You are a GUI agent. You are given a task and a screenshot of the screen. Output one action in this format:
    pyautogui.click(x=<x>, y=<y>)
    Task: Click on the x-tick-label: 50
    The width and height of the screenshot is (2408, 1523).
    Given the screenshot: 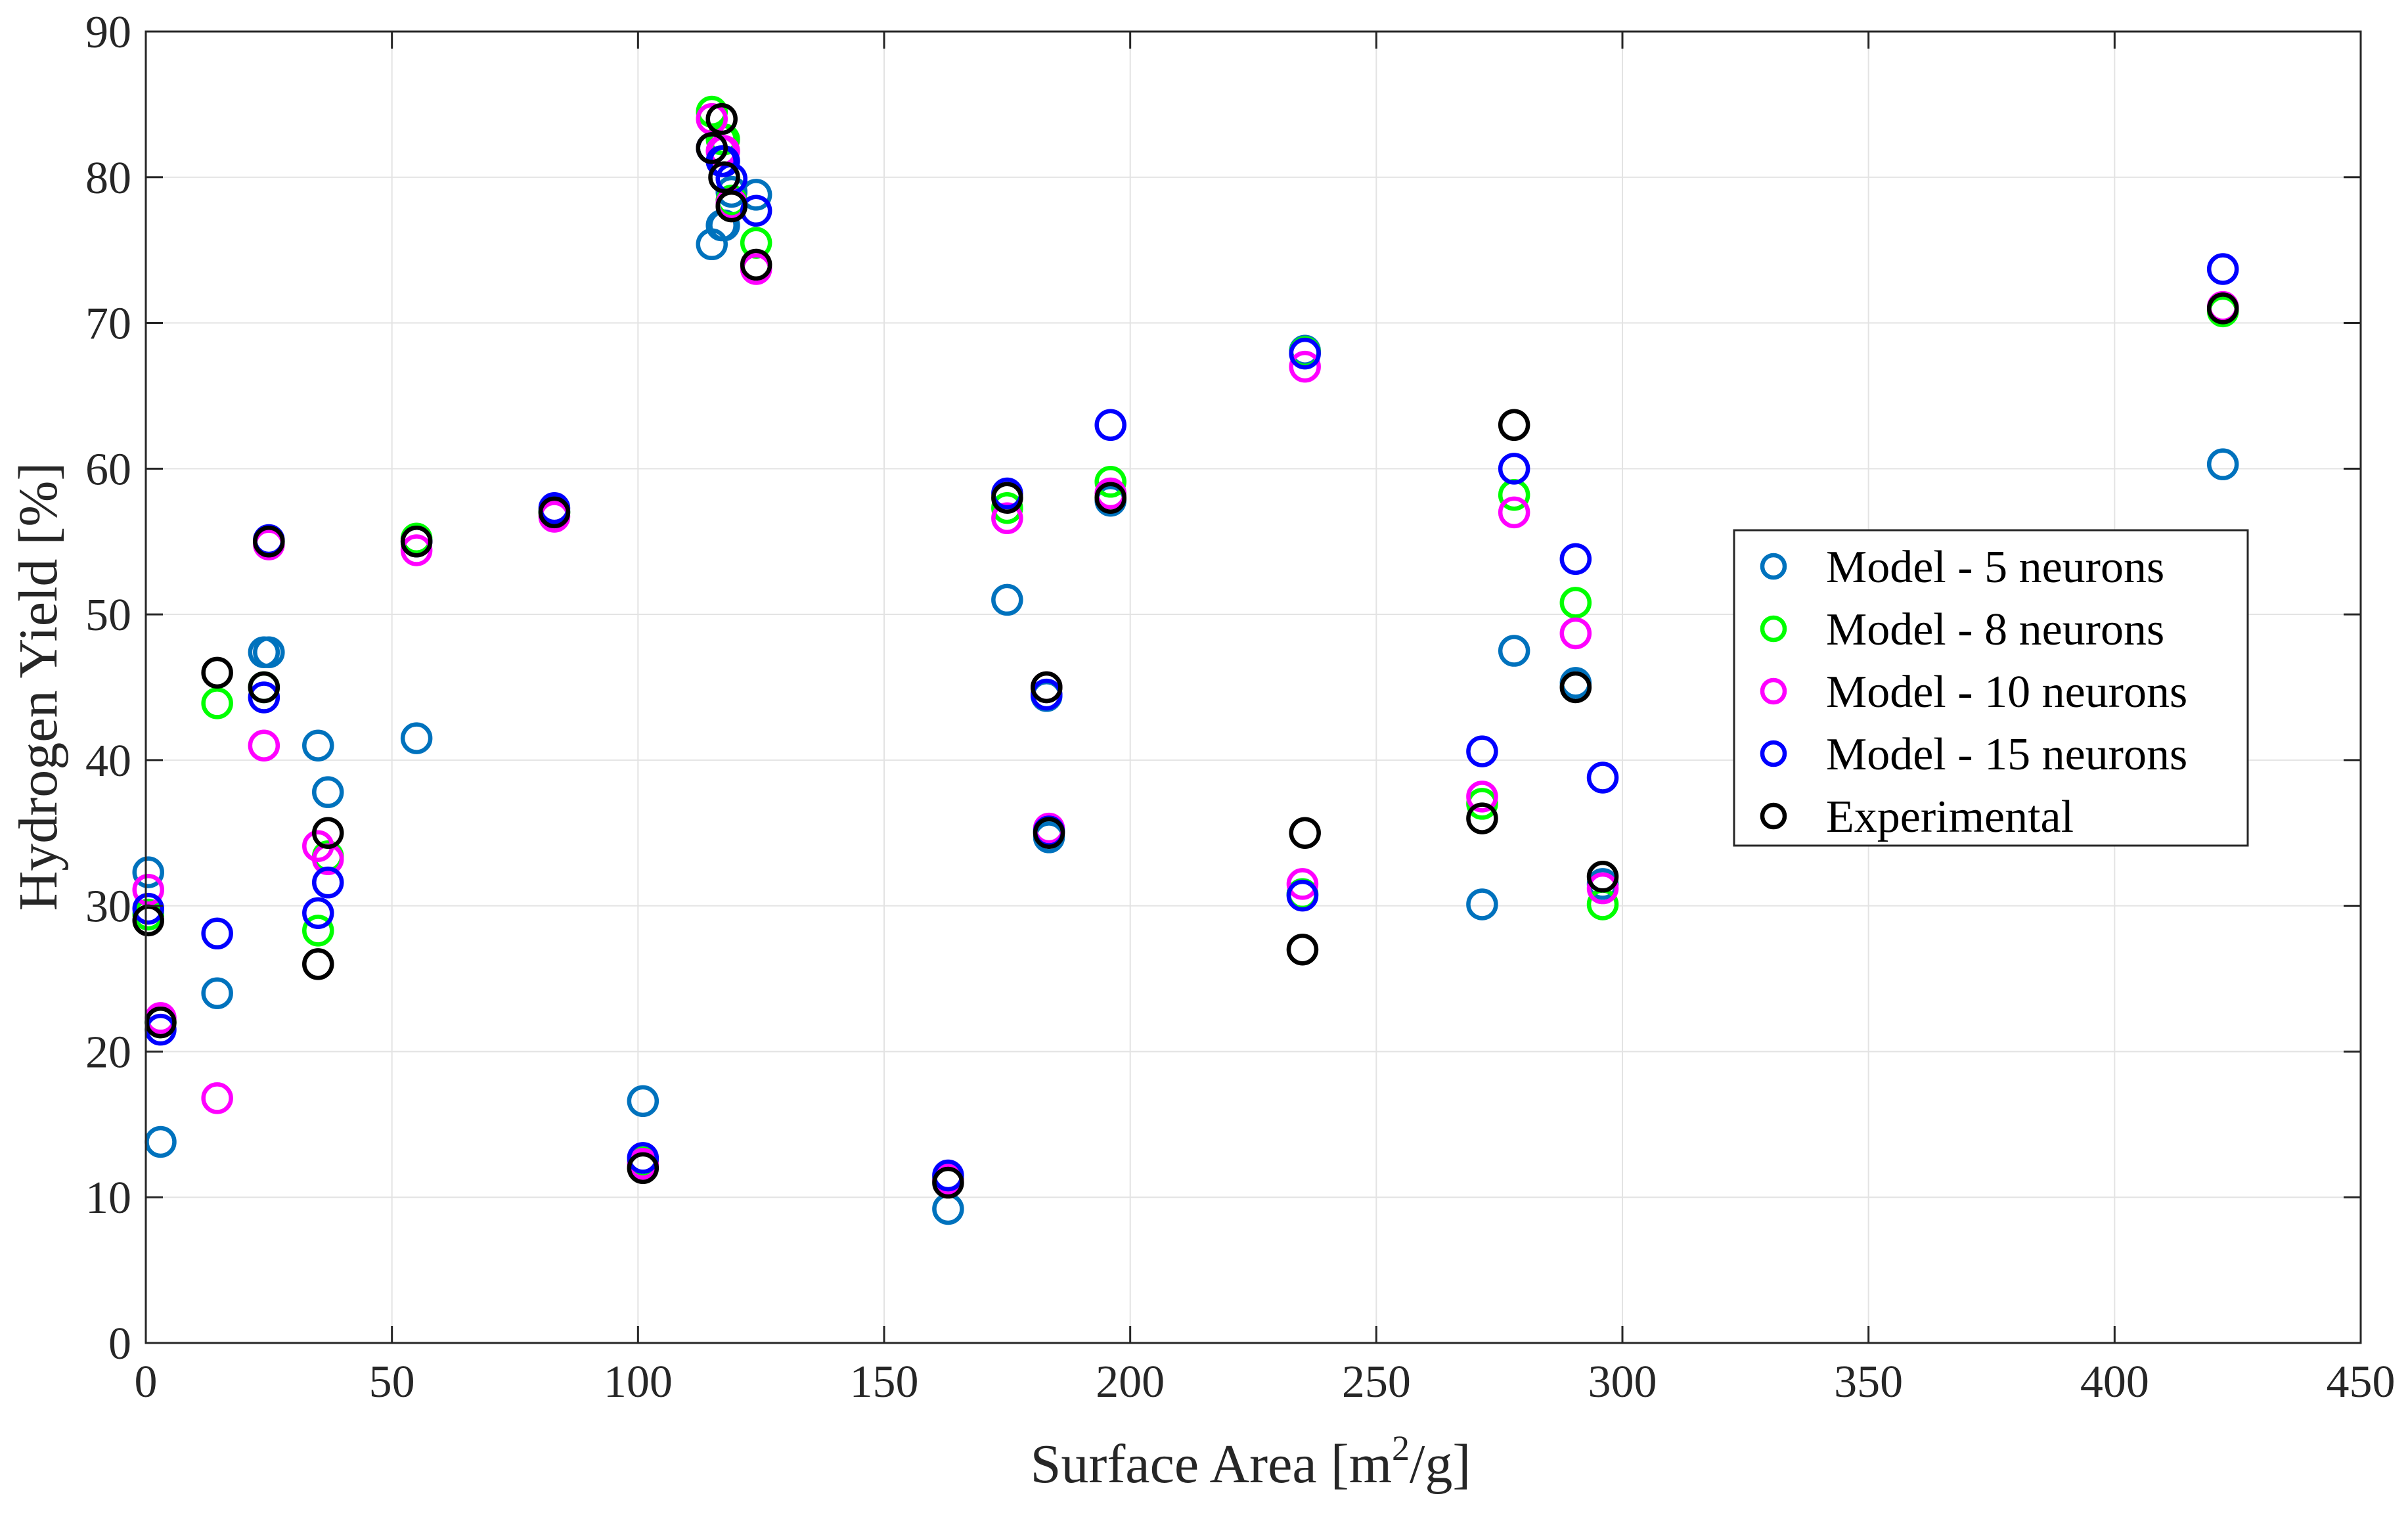 What is the action you would take?
    pyautogui.click(x=392, y=1382)
    